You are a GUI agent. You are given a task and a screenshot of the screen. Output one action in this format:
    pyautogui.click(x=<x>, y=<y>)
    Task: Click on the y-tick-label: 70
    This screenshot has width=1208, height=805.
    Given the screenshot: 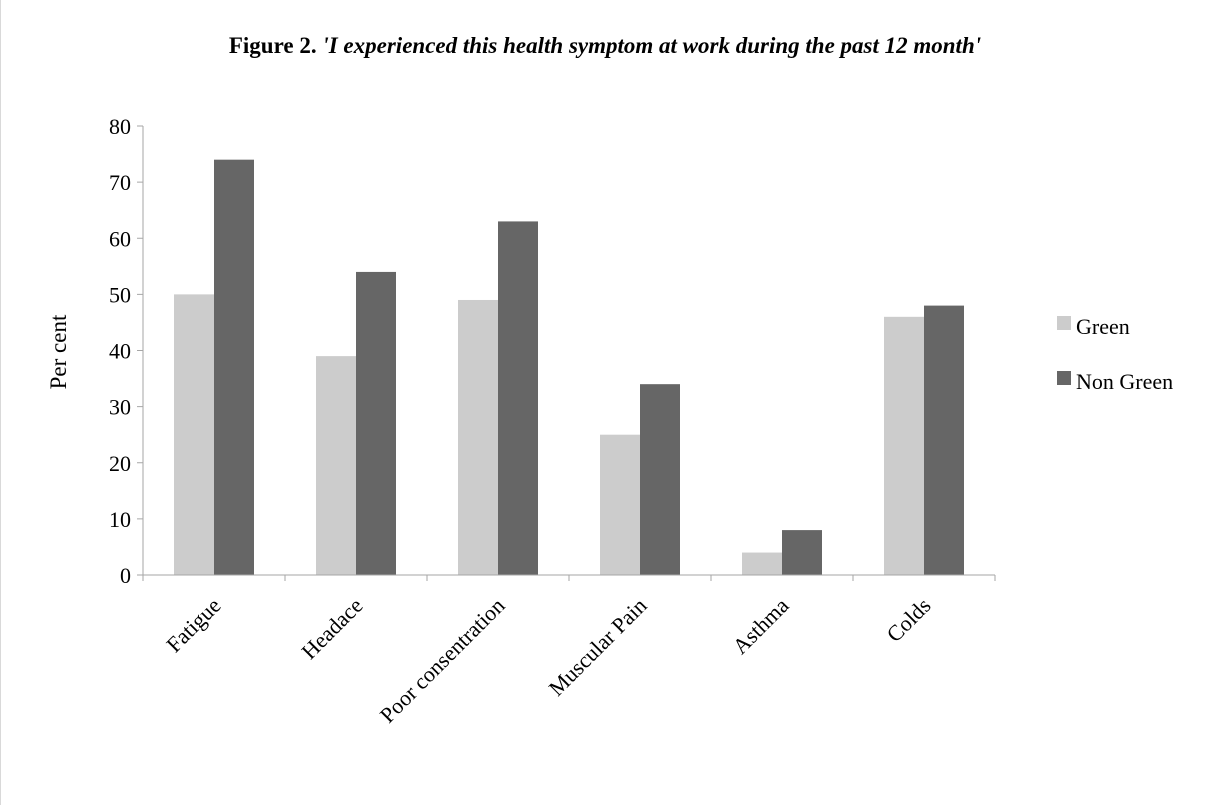 What is the action you would take?
    pyautogui.click(x=120, y=182)
    